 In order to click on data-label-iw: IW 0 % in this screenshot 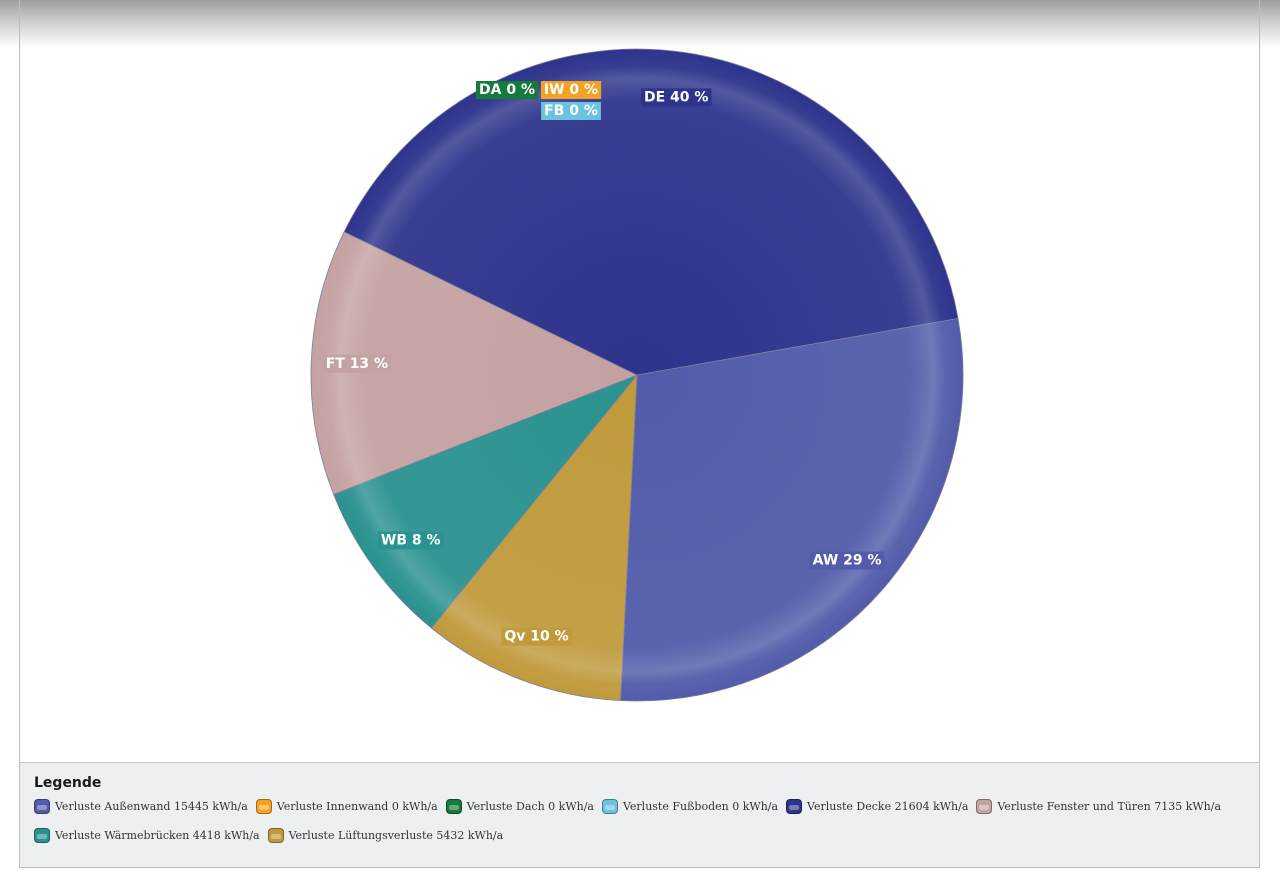, I will do `click(571, 90)`.